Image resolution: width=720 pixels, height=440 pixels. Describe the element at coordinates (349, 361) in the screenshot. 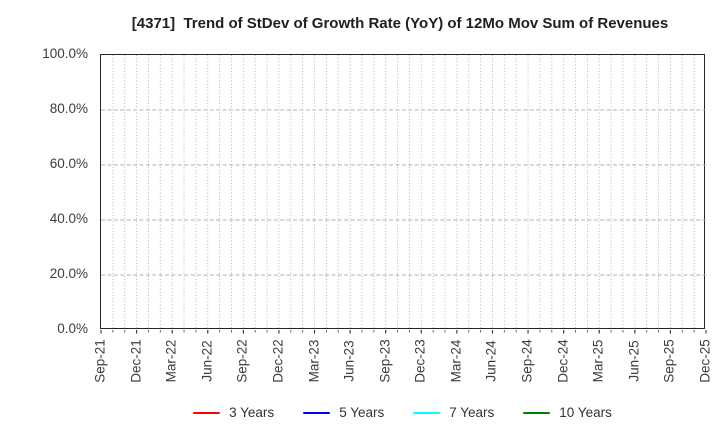

I see `x-tick-label: Jun-23` at that location.